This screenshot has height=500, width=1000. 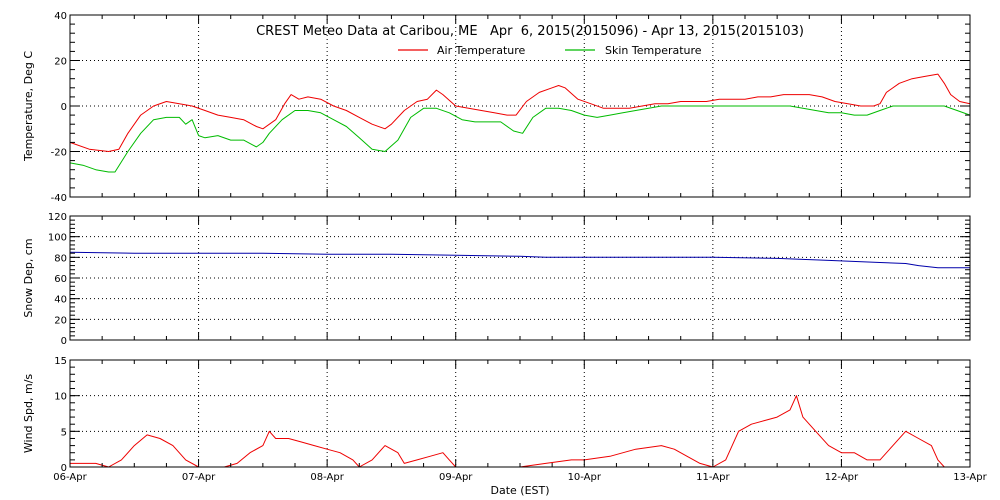 What do you see at coordinates (519, 260) in the screenshot?
I see `panel-2-series-1-line` at bounding box center [519, 260].